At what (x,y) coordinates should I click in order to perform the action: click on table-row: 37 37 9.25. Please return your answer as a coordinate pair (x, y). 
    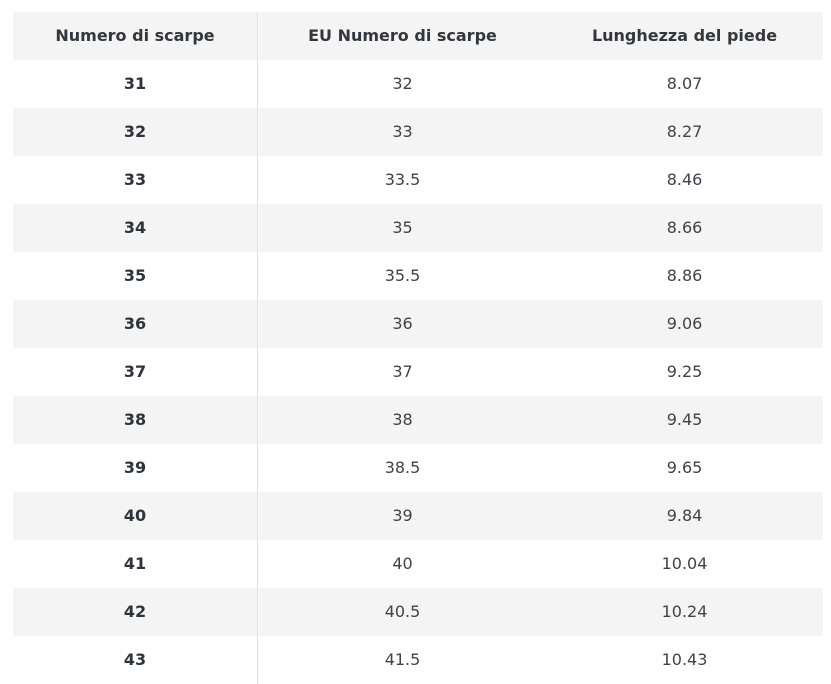
    Looking at the image, I should click on (418, 372).